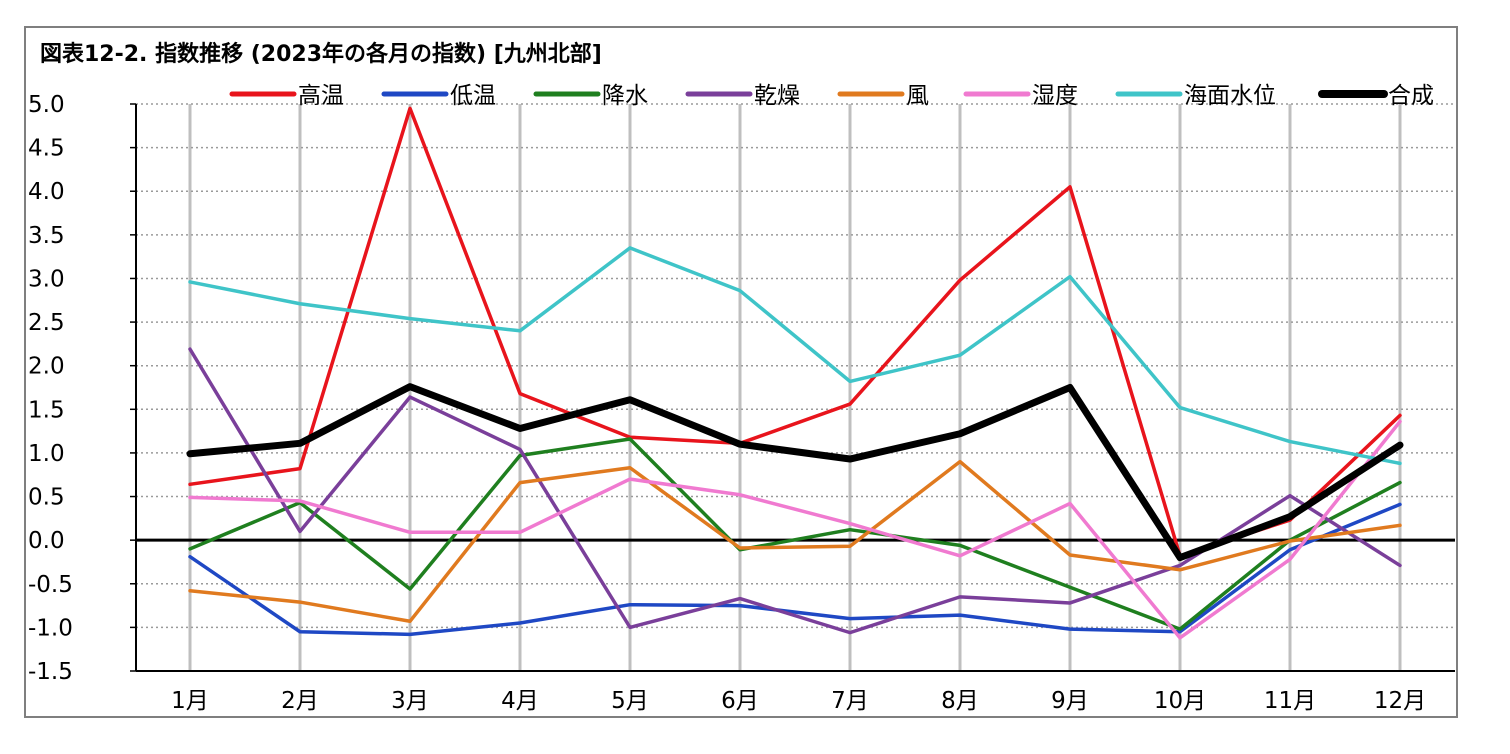 This screenshot has width=1510, height=754. Describe the element at coordinates (50, 585) in the screenshot. I see `y-tick-label: -0.5` at that location.